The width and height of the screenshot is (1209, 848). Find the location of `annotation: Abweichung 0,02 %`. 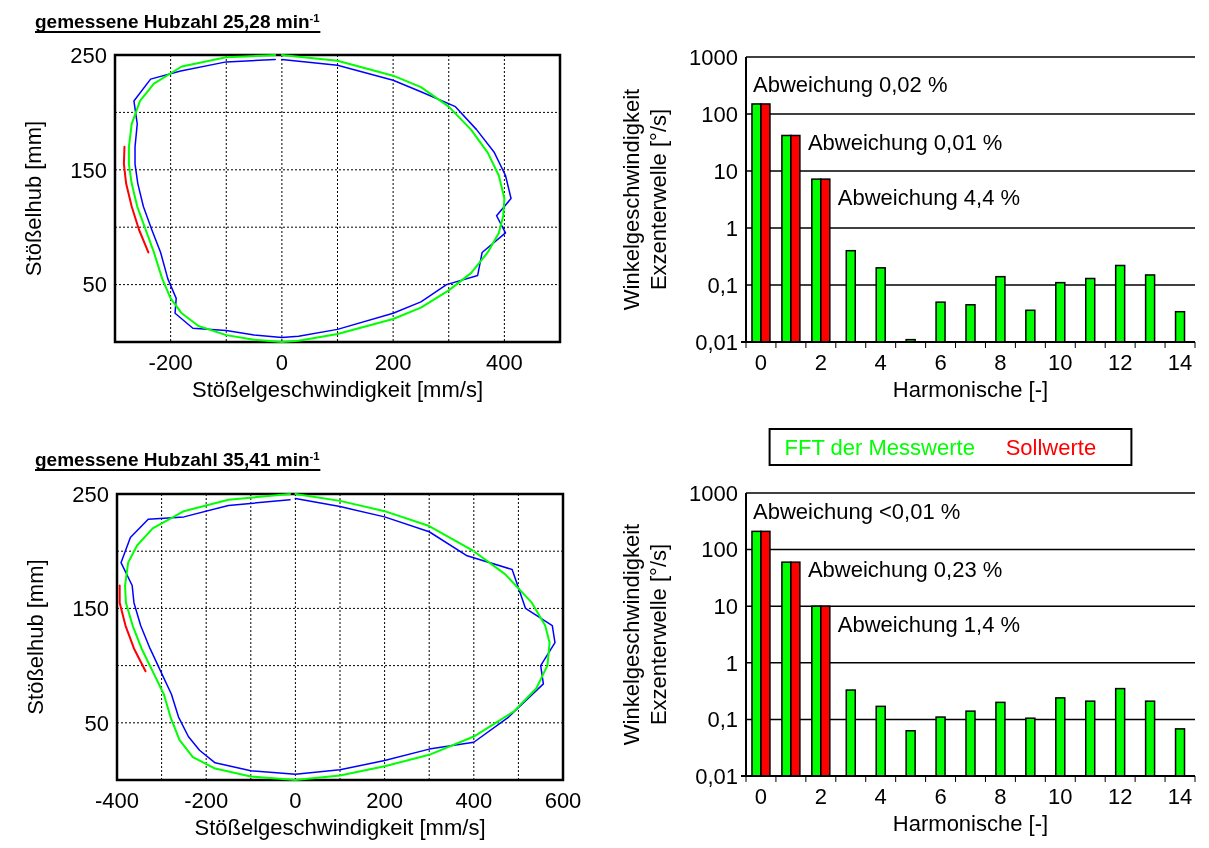

annotation: Abweichung 0,02 % is located at coordinates (850, 84).